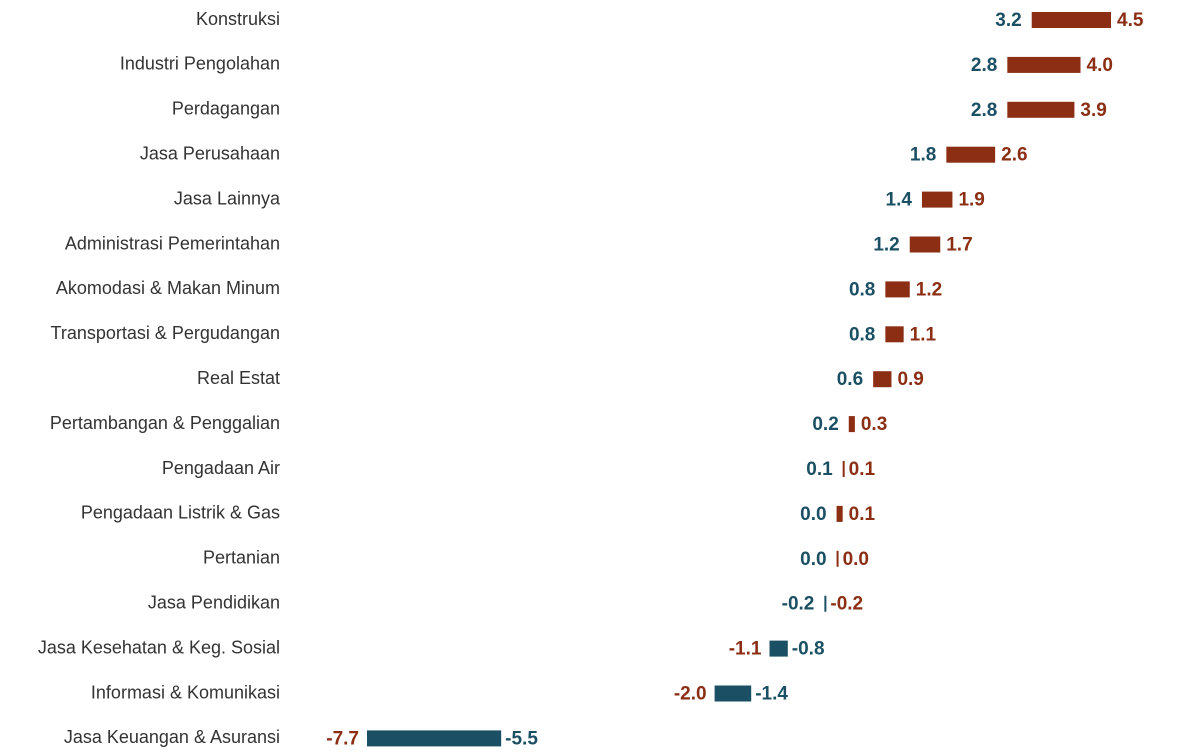  I want to click on category-label: Konstruksi, so click(238, 19).